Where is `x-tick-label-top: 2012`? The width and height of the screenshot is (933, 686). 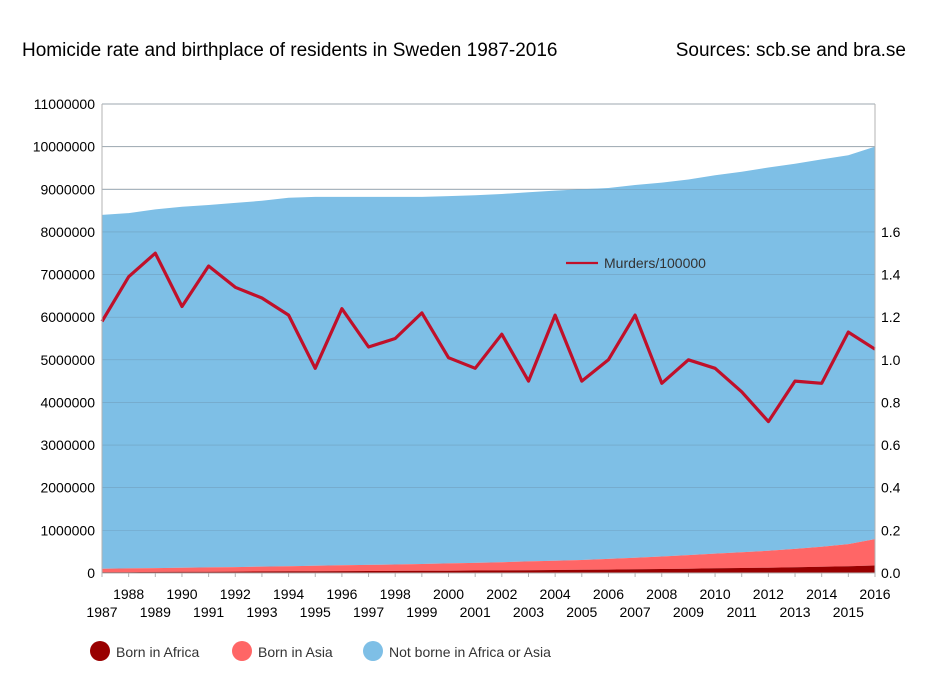 x-tick-label-top: 2012 is located at coordinates (768, 594).